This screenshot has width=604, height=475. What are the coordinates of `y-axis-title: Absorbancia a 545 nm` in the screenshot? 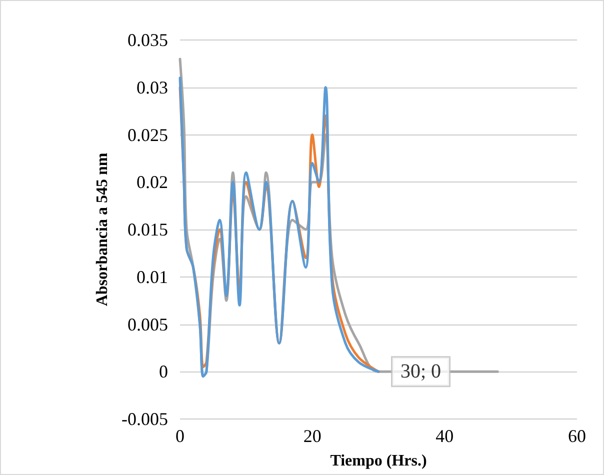 It's located at (103, 229).